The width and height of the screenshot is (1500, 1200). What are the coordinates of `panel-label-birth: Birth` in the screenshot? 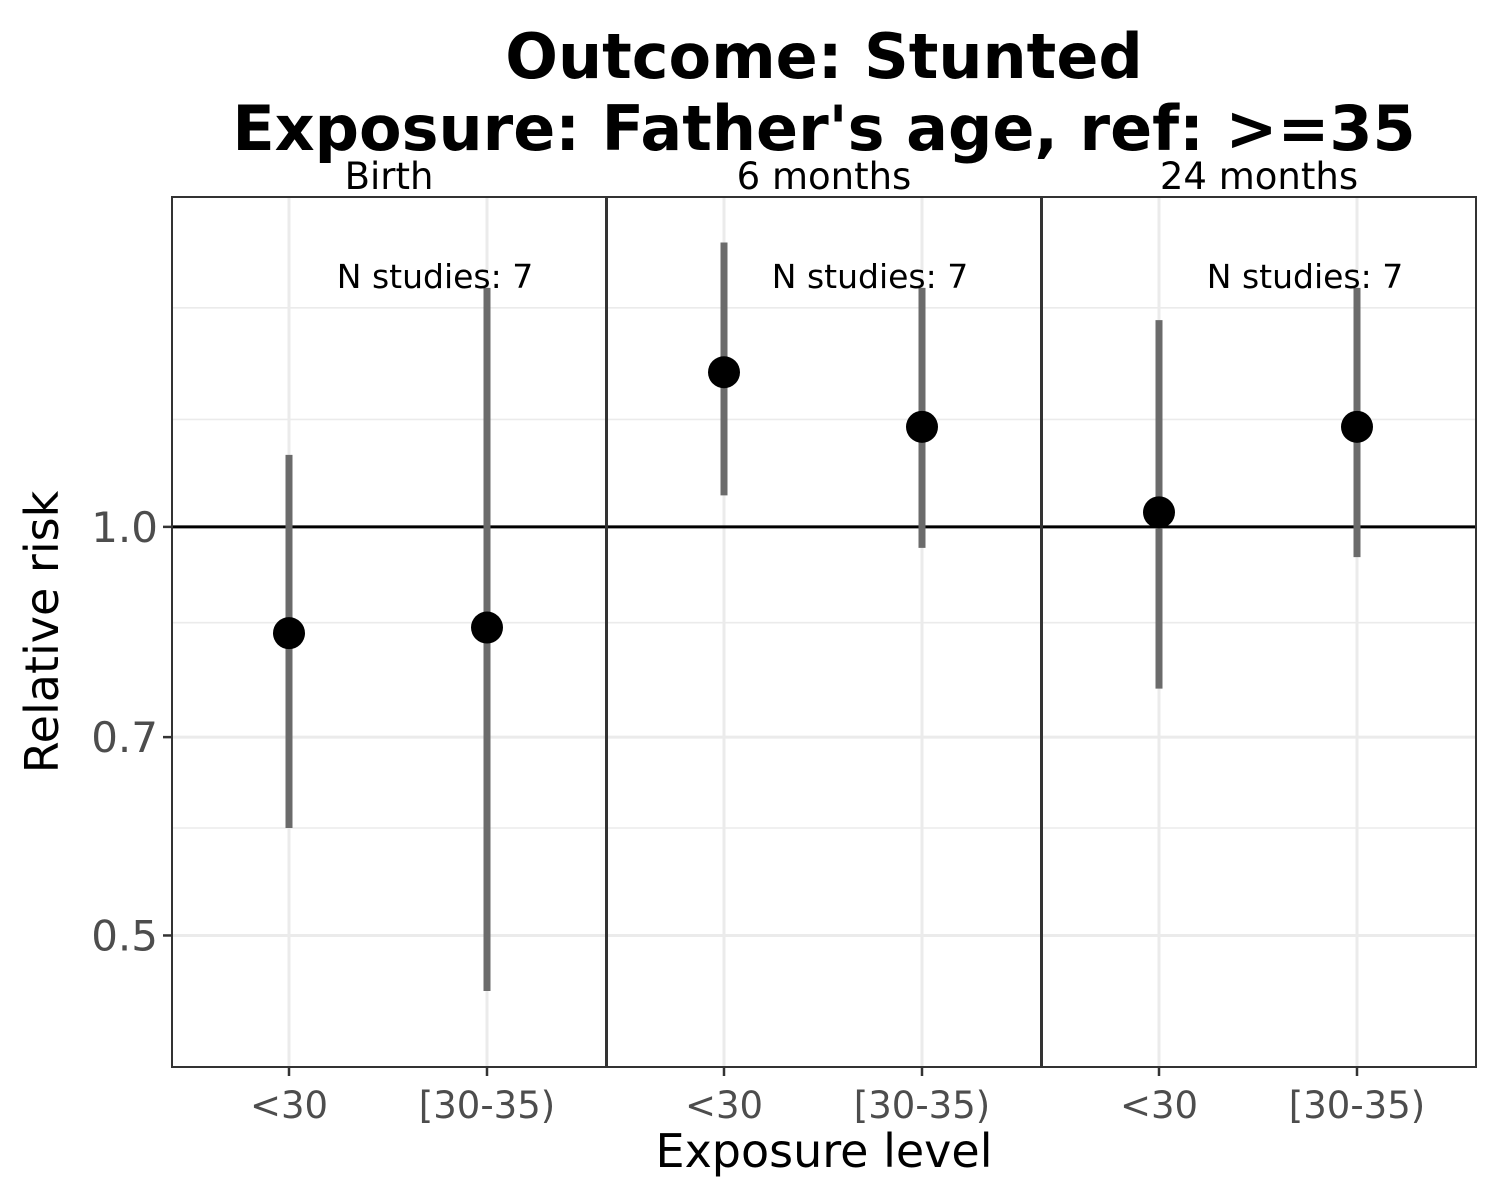 It's located at (389, 176).